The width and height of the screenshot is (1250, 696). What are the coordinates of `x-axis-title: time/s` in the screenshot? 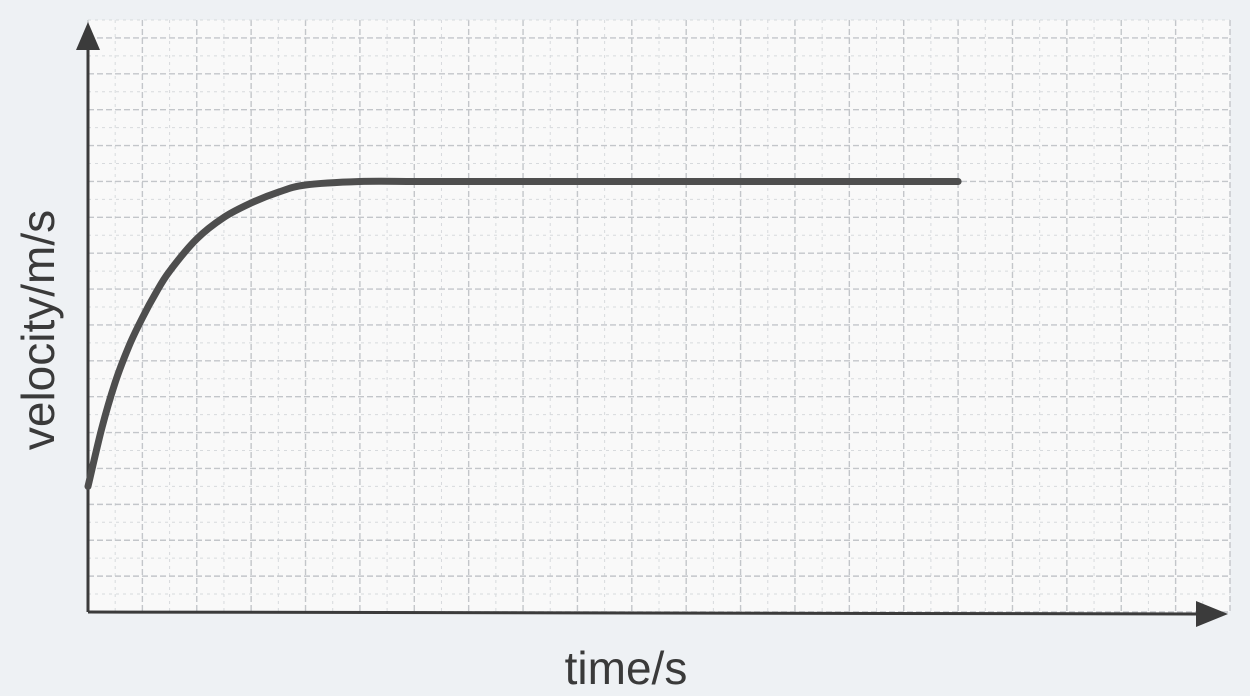 It's located at (626, 668).